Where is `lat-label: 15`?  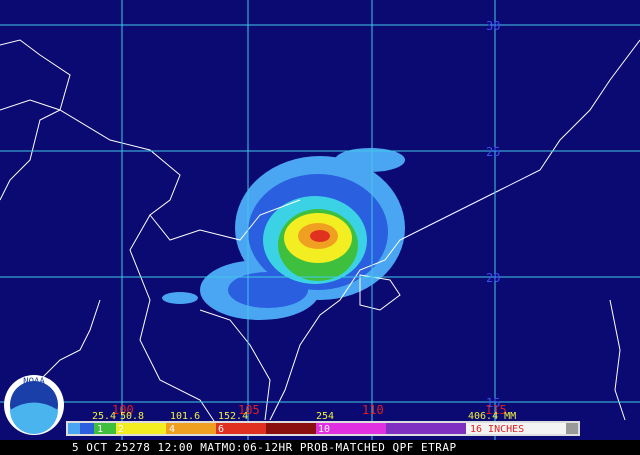 lat-label: 15 is located at coordinates (493, 403).